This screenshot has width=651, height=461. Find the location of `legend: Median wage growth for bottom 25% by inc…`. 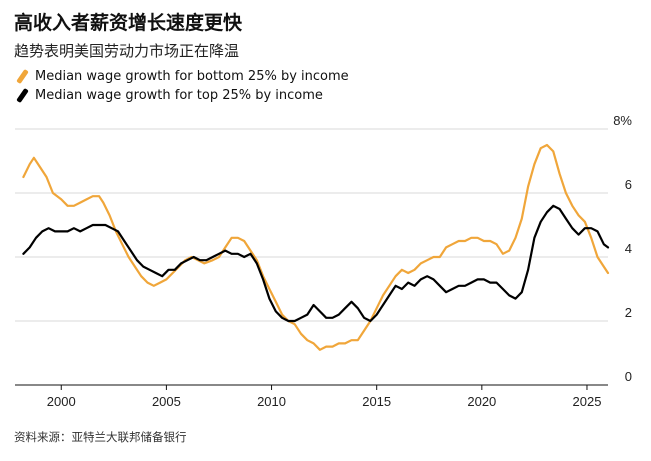

legend: Median wage growth for bottom 25% by inc… is located at coordinates (182, 86).